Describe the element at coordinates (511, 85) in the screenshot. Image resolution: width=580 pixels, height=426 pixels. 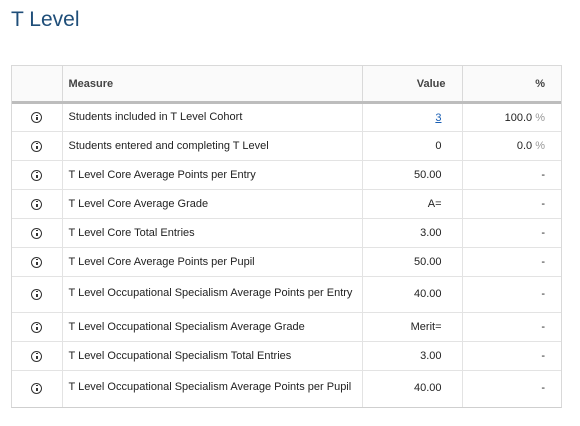
I see `header-percent: %` at that location.